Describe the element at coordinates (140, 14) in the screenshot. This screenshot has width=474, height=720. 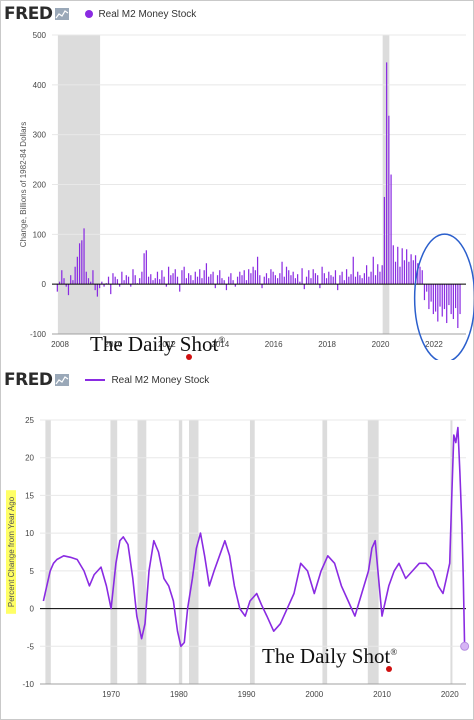
I see `chart-legend: Real M2 Money Stock` at that location.